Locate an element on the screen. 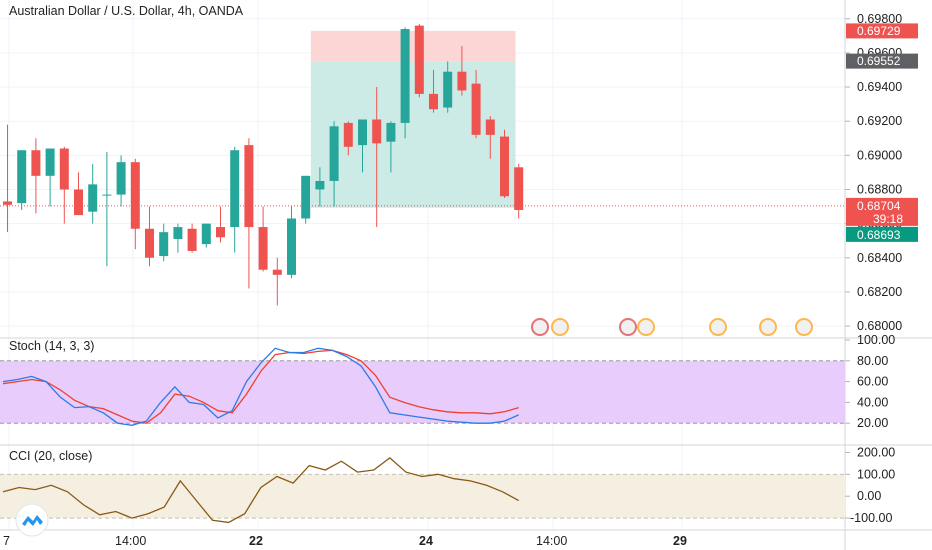 The width and height of the screenshot is (932, 550). stoch-tick-label: 60.00 is located at coordinates (872, 382).